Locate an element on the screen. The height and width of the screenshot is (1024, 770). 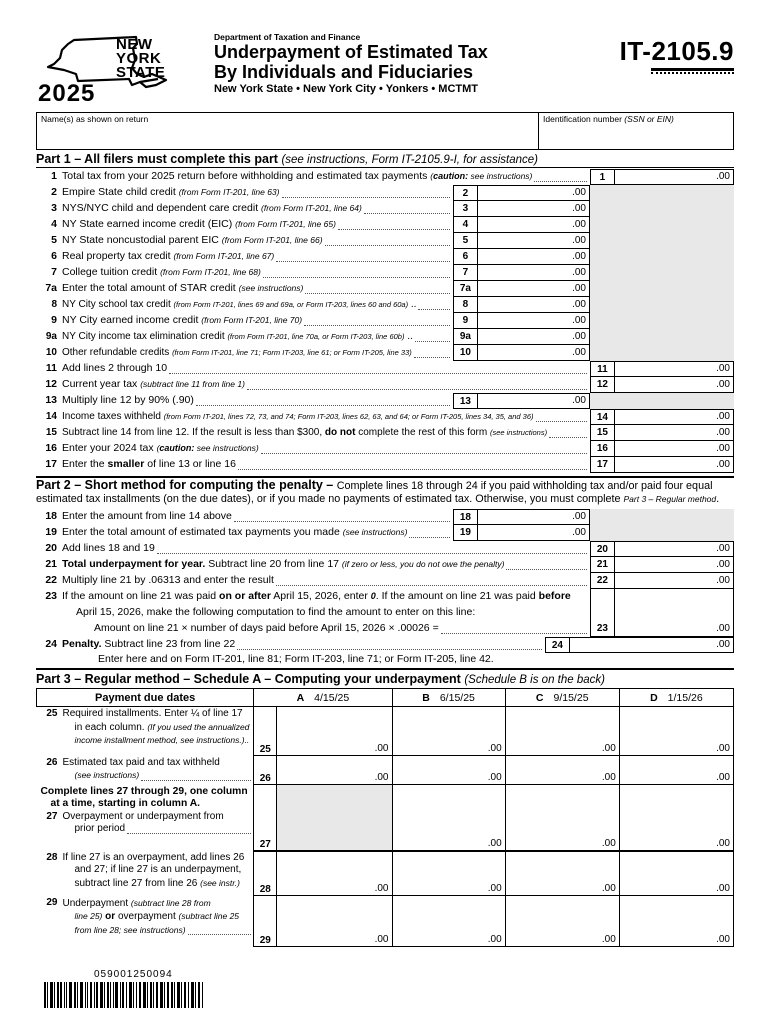
line-25-amount-d: .00 is located at coordinates (676, 731).